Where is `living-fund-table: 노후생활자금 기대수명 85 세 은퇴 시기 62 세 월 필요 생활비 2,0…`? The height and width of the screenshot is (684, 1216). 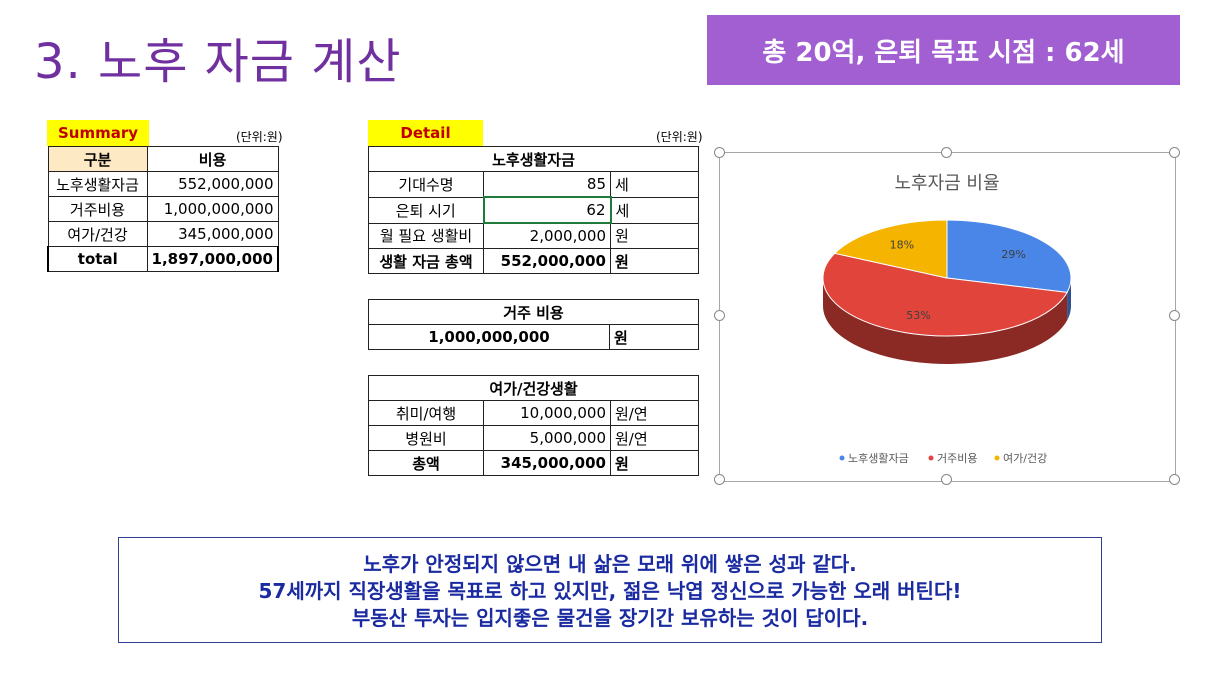
living-fund-table: 노후생활자금 기대수명 85 세 은퇴 시기 62 세 월 필요 생활비 2,0… is located at coordinates (533, 210).